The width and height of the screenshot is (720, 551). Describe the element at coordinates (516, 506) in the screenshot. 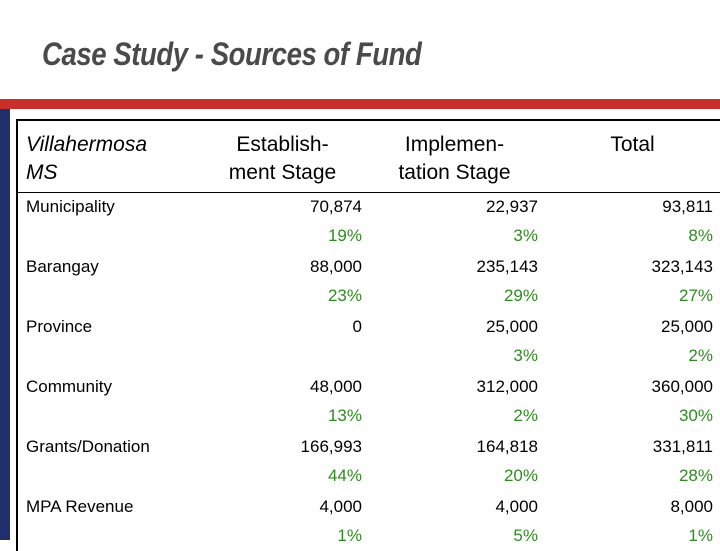

I see `cell-imp-value: 4,000` at that location.